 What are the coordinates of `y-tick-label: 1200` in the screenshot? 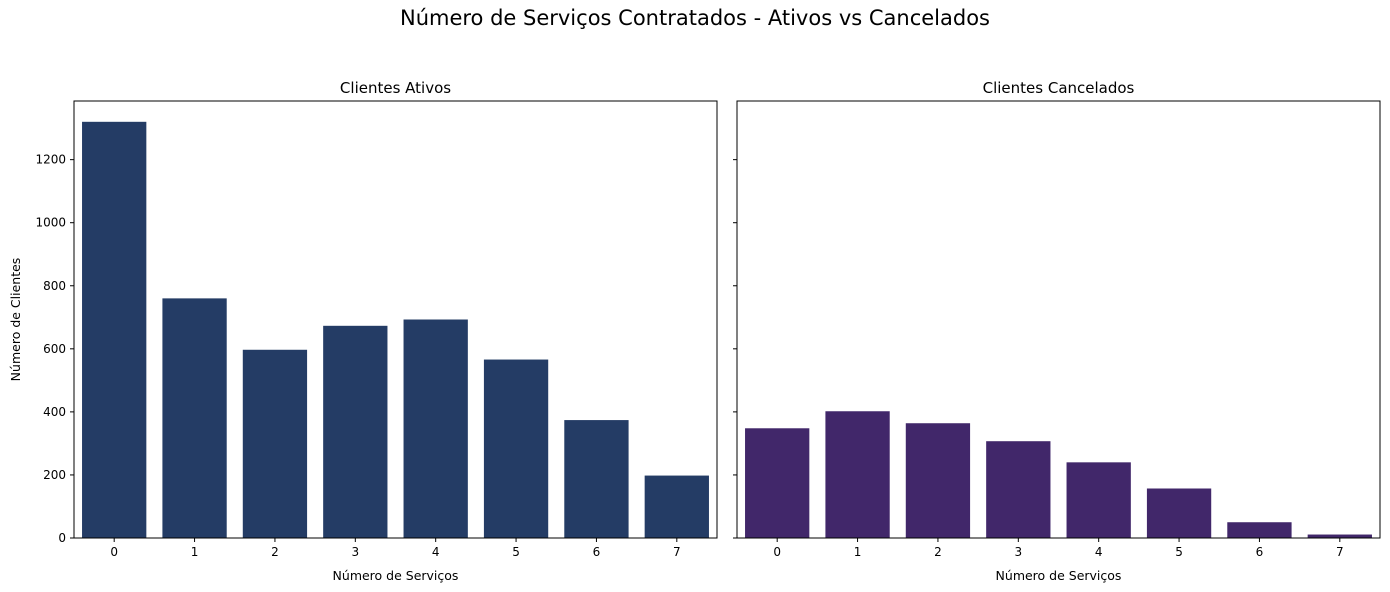 It's located at (50, 160).